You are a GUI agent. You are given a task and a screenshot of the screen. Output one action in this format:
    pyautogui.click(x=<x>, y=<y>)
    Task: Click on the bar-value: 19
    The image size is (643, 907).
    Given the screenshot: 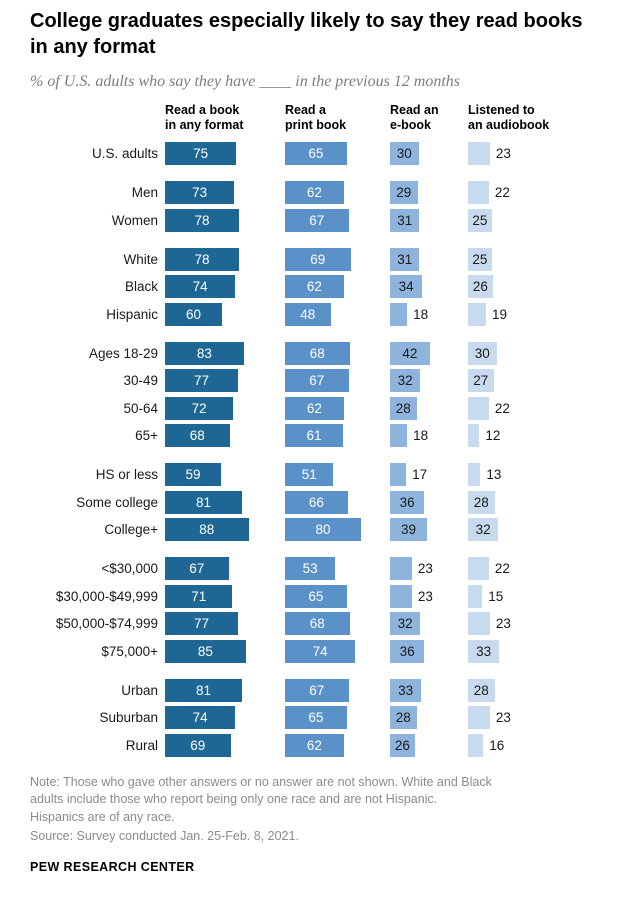 What is the action you would take?
    pyautogui.click(x=500, y=314)
    